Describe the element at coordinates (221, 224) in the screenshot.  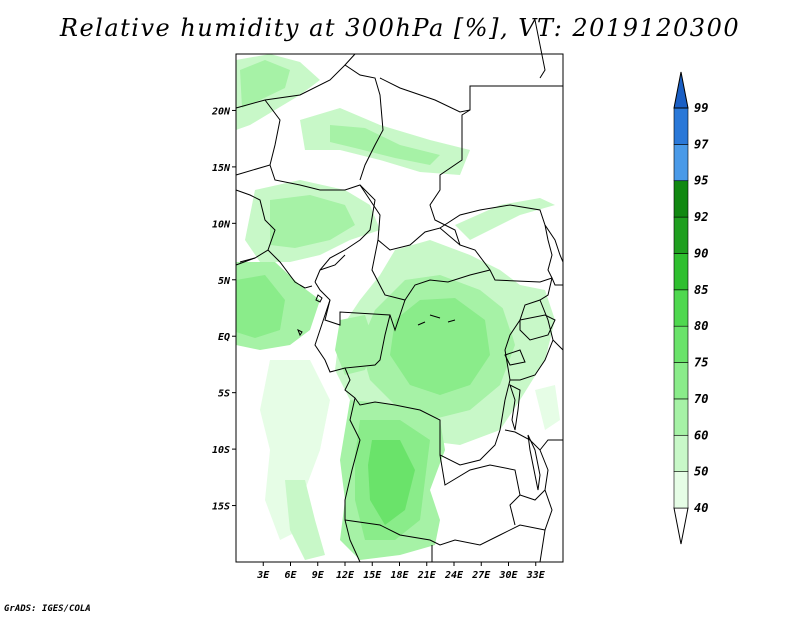
I see `lat-tick-label: 10N` at that location.